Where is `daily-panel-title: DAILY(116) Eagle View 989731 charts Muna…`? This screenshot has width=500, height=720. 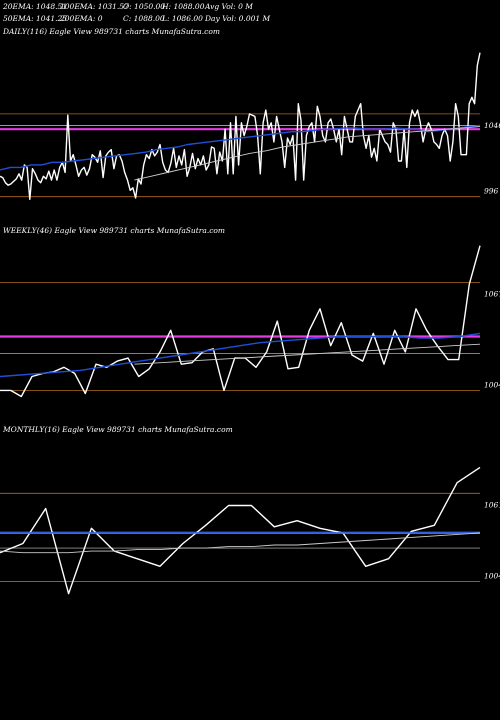 daily-panel-title: DAILY(116) Eagle View 989731 charts Muna… is located at coordinates (111, 31).